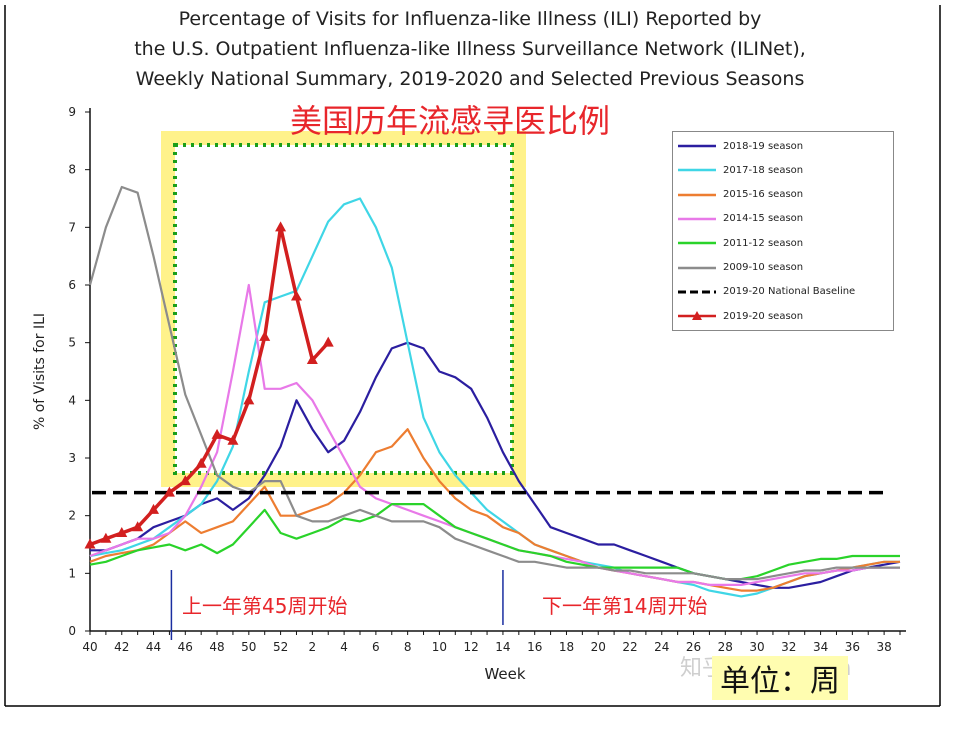 The height and width of the screenshot is (743, 977). Describe the element at coordinates (883, 647) in the screenshot. I see `x-tick-label: 38` at that location.